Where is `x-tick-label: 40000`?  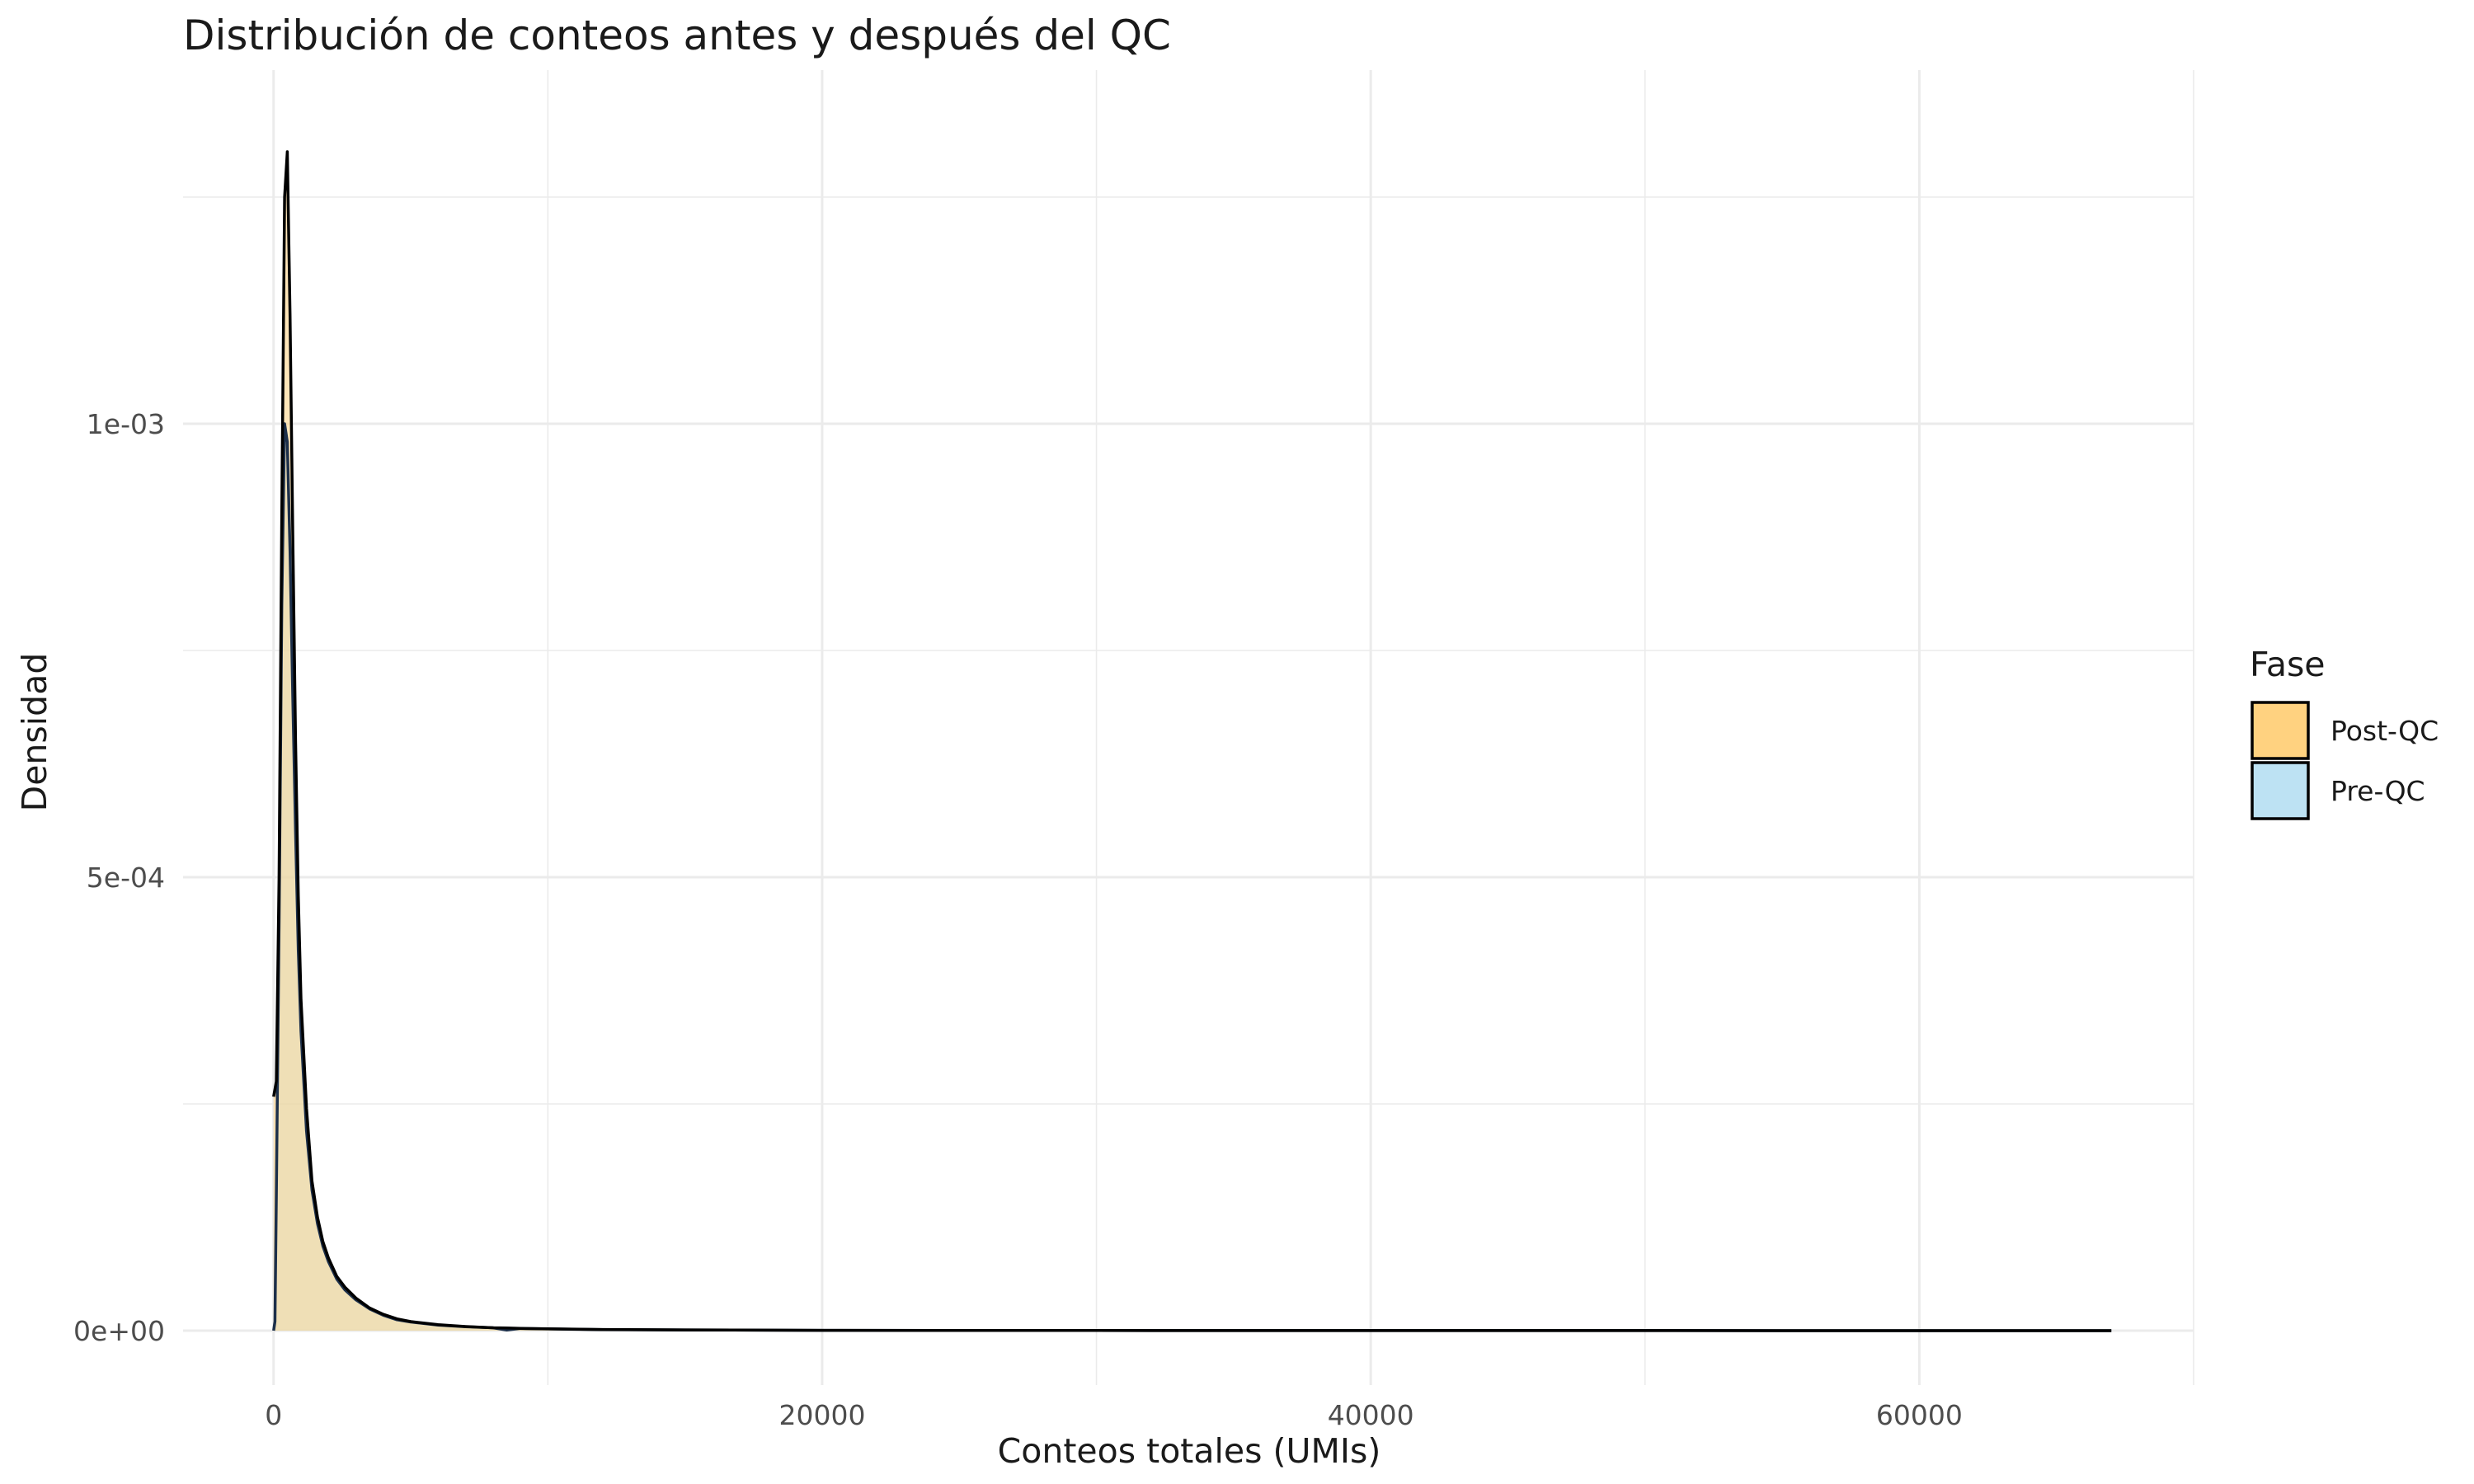
x-tick-label: 40000 is located at coordinates (1371, 1415).